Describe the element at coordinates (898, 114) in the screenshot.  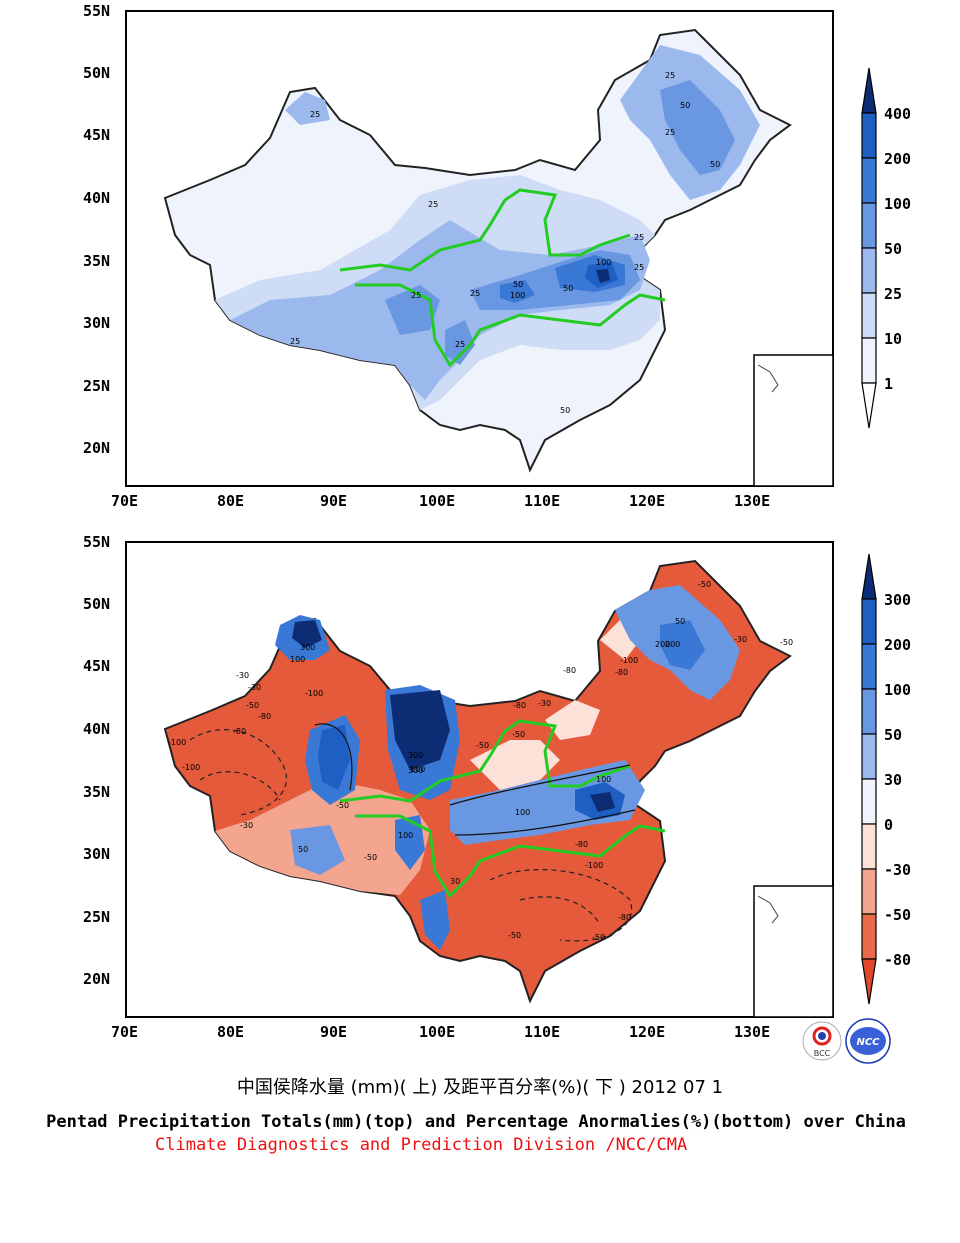
I see `top-colorbar-label: 400` at that location.